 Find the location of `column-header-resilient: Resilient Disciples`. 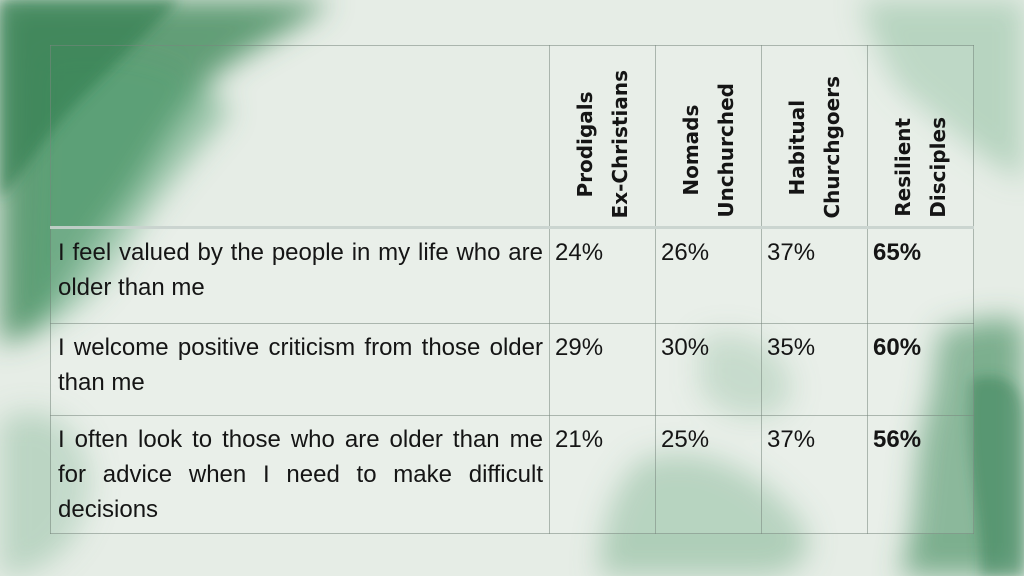

column-header-resilient: Resilient Disciples is located at coordinates (920, 137).